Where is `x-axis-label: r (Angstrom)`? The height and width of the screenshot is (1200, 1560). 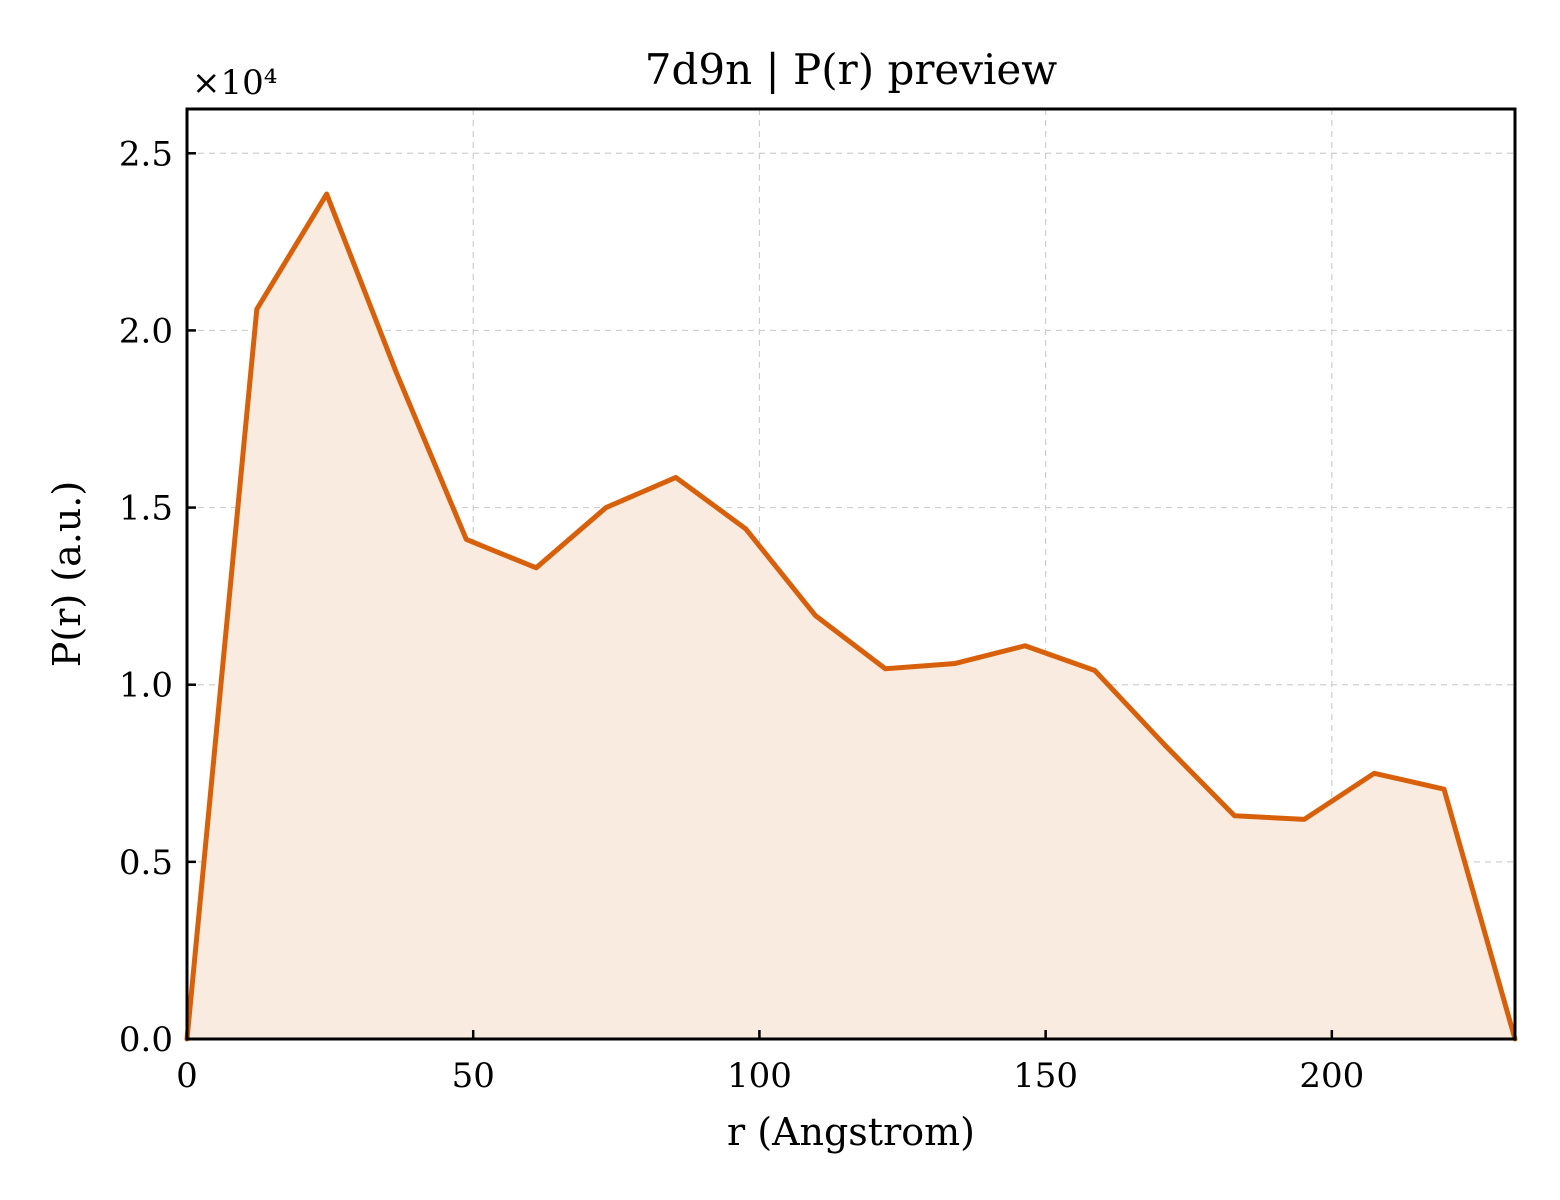
x-axis-label: r (Angstrom) is located at coordinates (851, 1132).